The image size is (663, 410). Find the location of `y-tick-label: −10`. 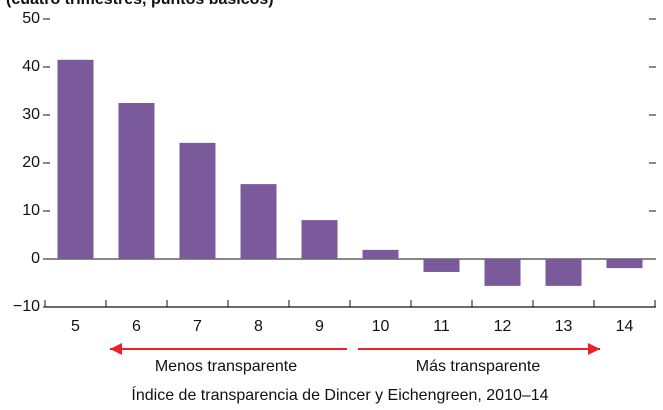

y-tick-label: −10 is located at coordinates (26, 306).